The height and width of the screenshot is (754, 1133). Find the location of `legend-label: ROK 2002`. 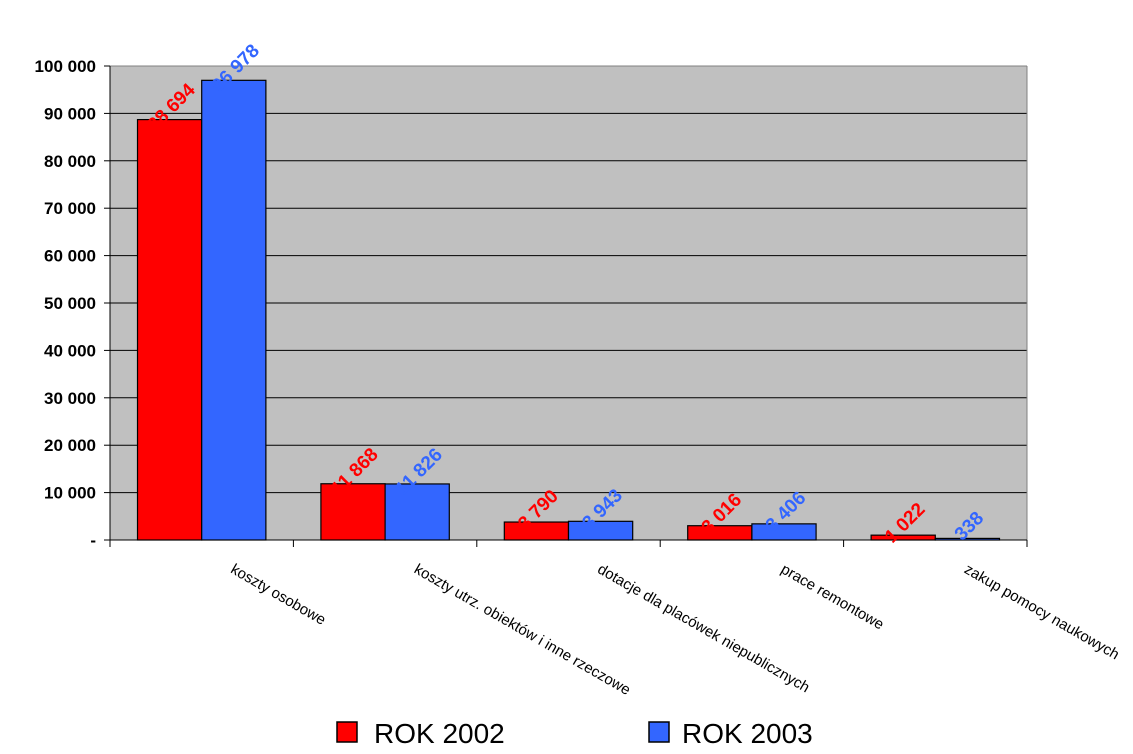

legend-label: ROK 2002 is located at coordinates (439, 733).